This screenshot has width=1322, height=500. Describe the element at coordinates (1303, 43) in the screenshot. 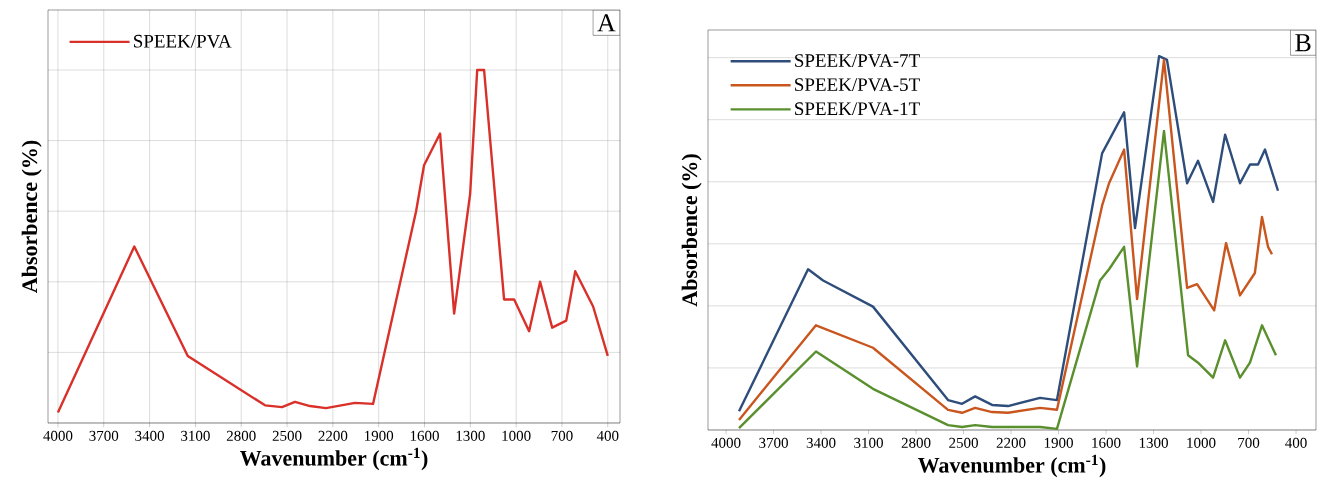

I see `text: B` at that location.